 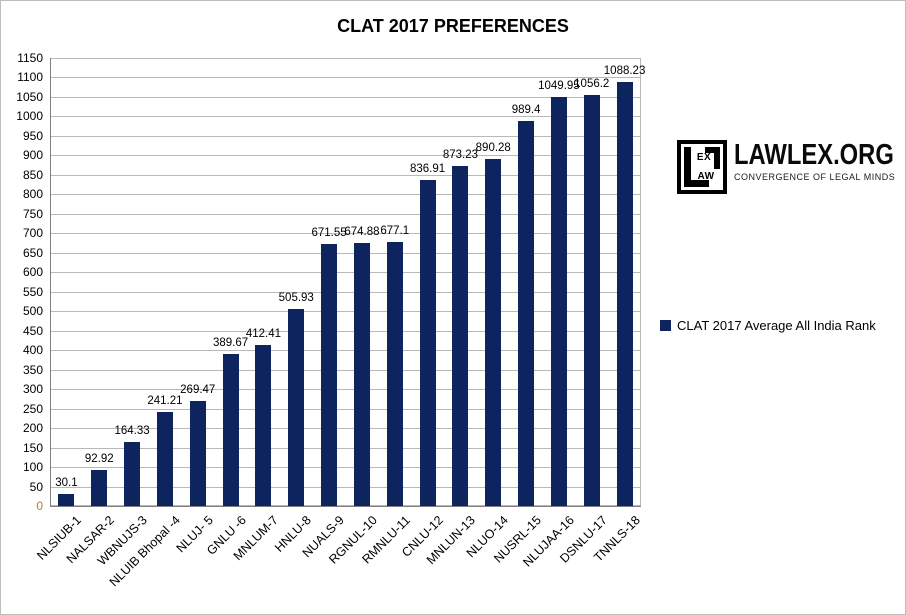 I want to click on bar-value-label: 412.41, so click(x=263, y=334).